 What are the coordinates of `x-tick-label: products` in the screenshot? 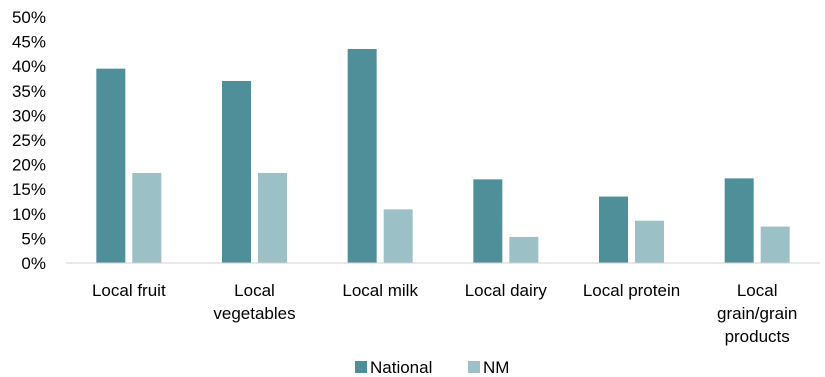 It's located at (757, 336).